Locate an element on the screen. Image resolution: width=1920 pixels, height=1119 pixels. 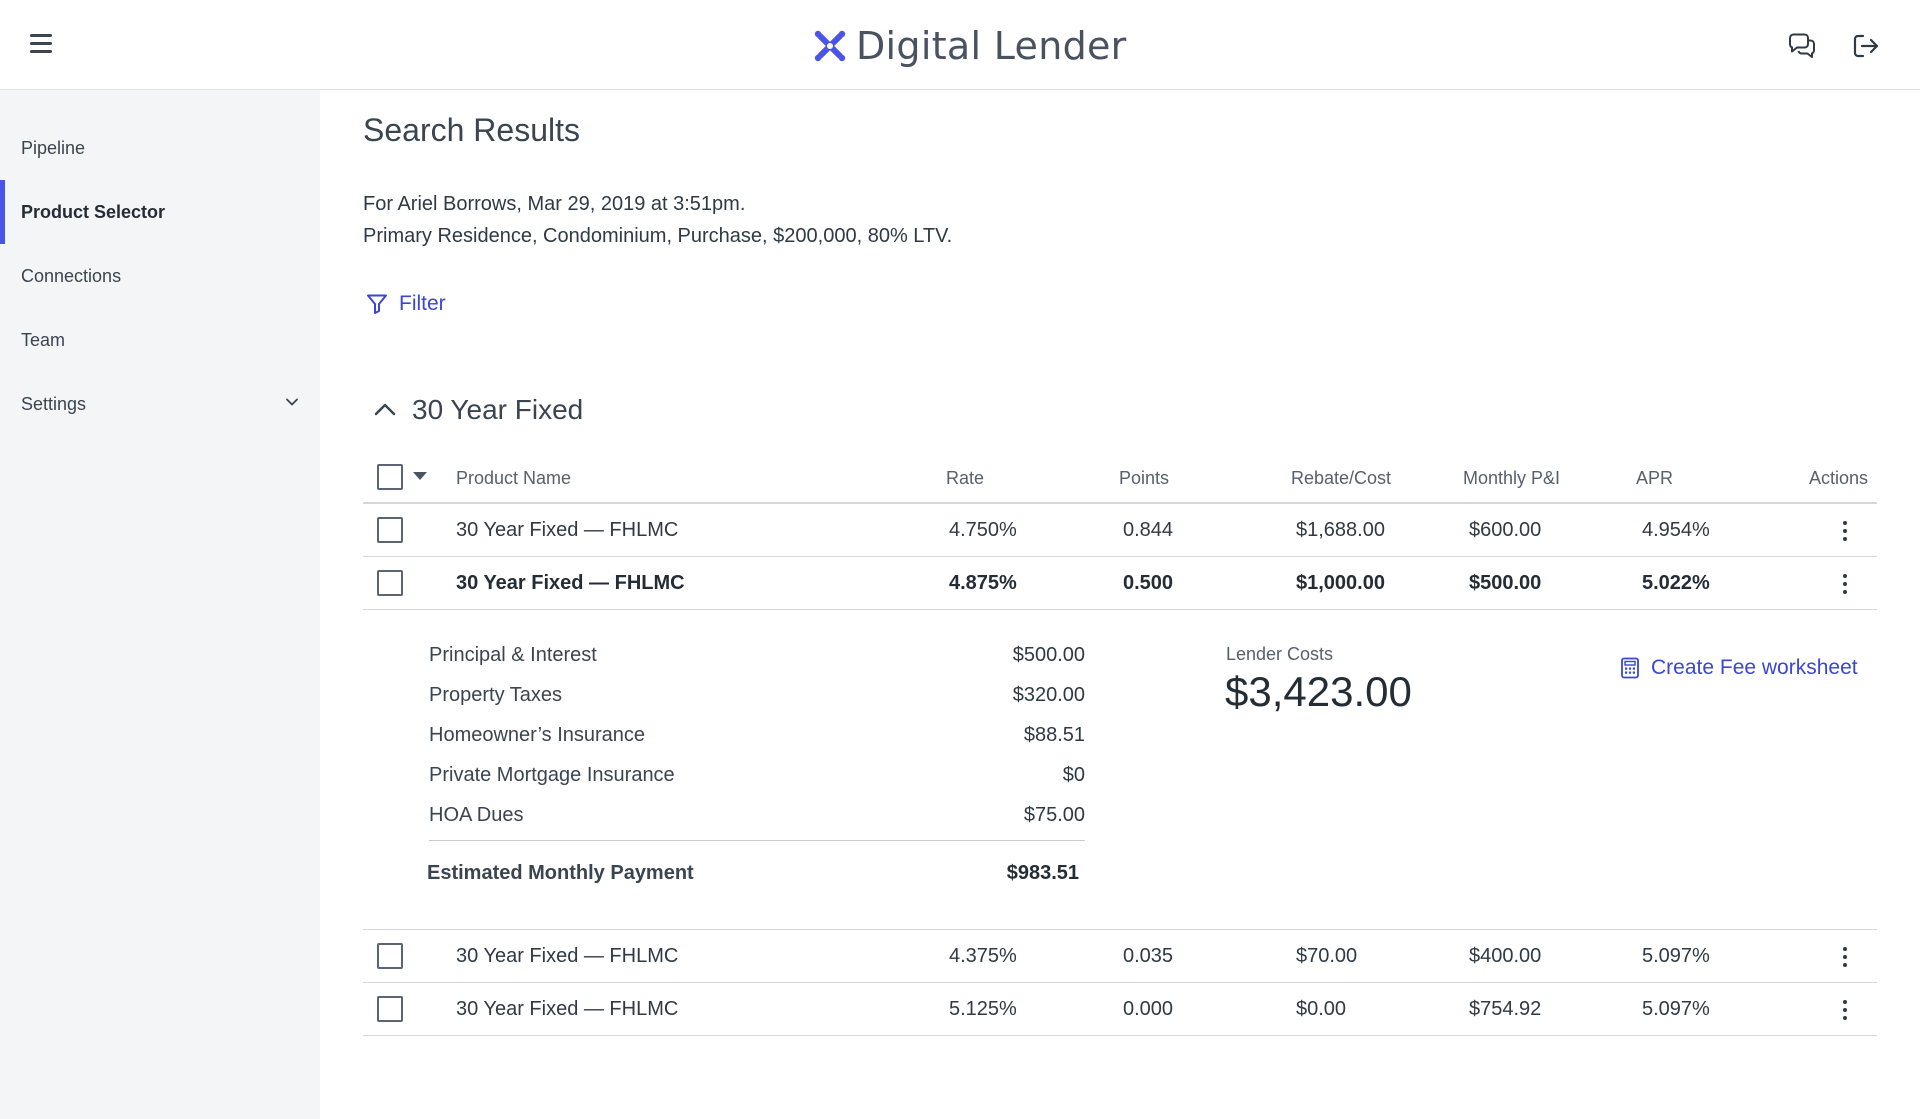
sidebar-item-label: Settings is located at coordinates (54, 403).